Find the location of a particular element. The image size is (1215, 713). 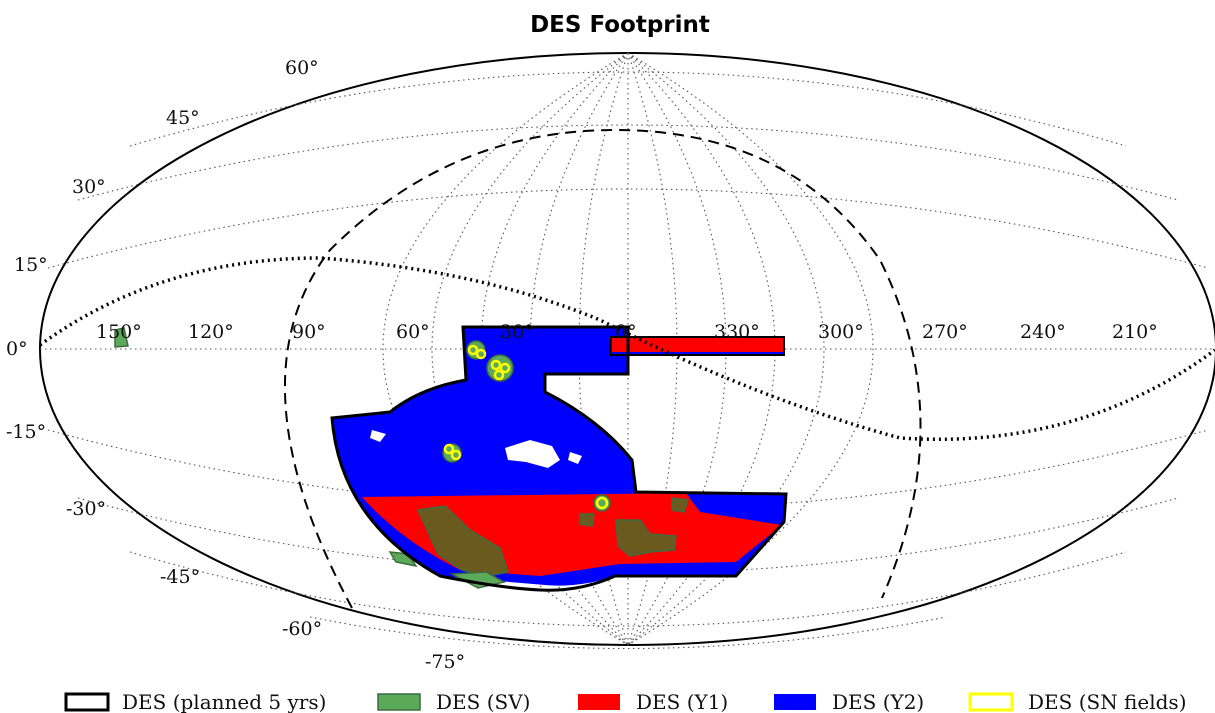

lat-label: -60° is located at coordinates (302, 629).